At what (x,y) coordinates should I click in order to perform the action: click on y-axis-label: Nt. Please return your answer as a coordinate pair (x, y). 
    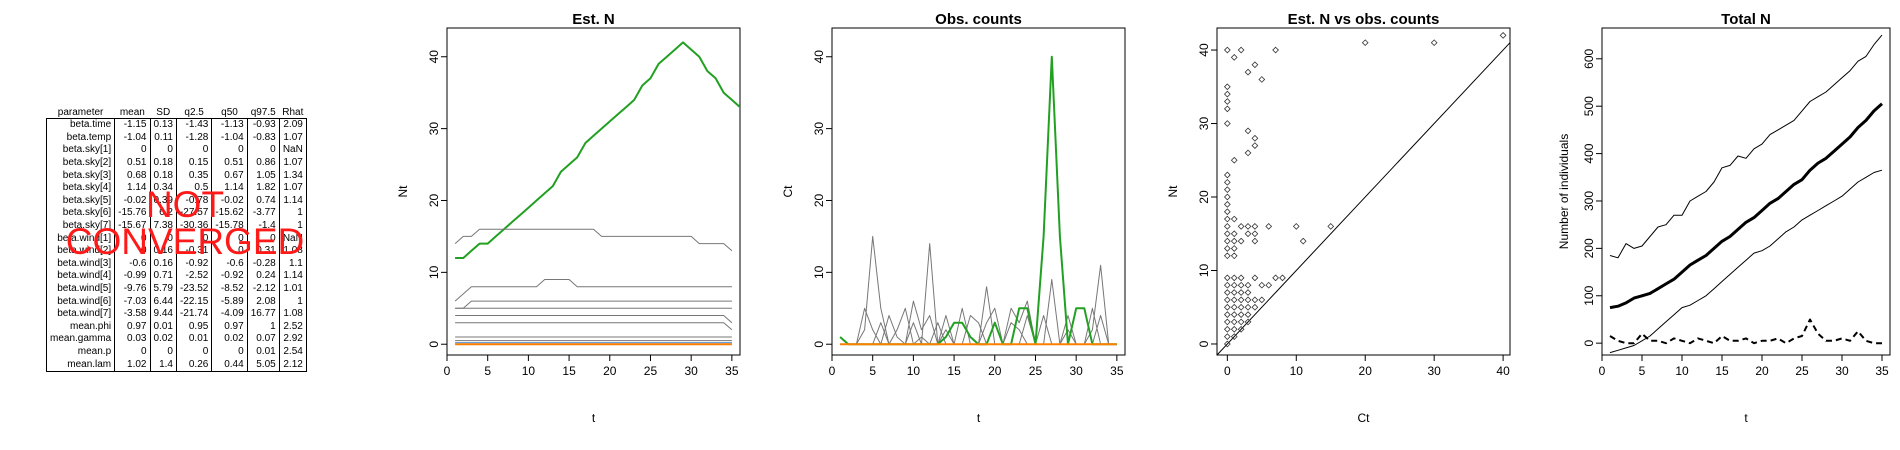
    Looking at the image, I should click on (1173, 191).